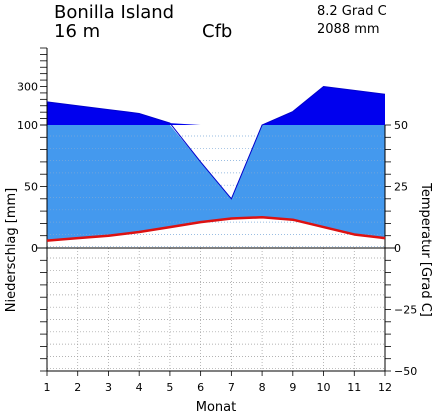 The height and width of the screenshot is (416, 436). I want to click on right-tick-label: 25, so click(401, 187).